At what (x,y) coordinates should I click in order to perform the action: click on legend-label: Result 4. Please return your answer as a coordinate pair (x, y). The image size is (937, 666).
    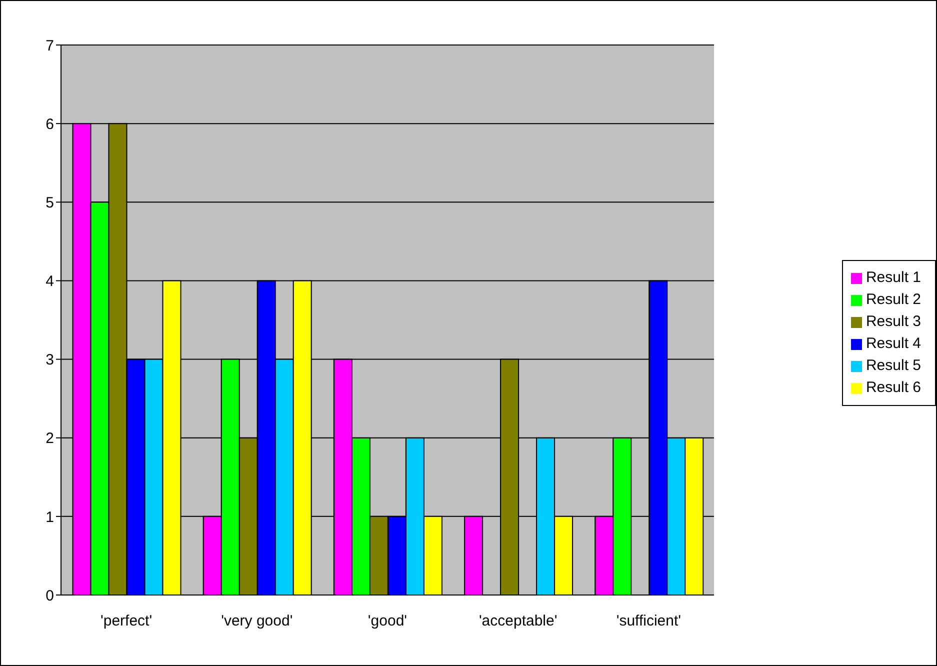
    Looking at the image, I should click on (893, 343).